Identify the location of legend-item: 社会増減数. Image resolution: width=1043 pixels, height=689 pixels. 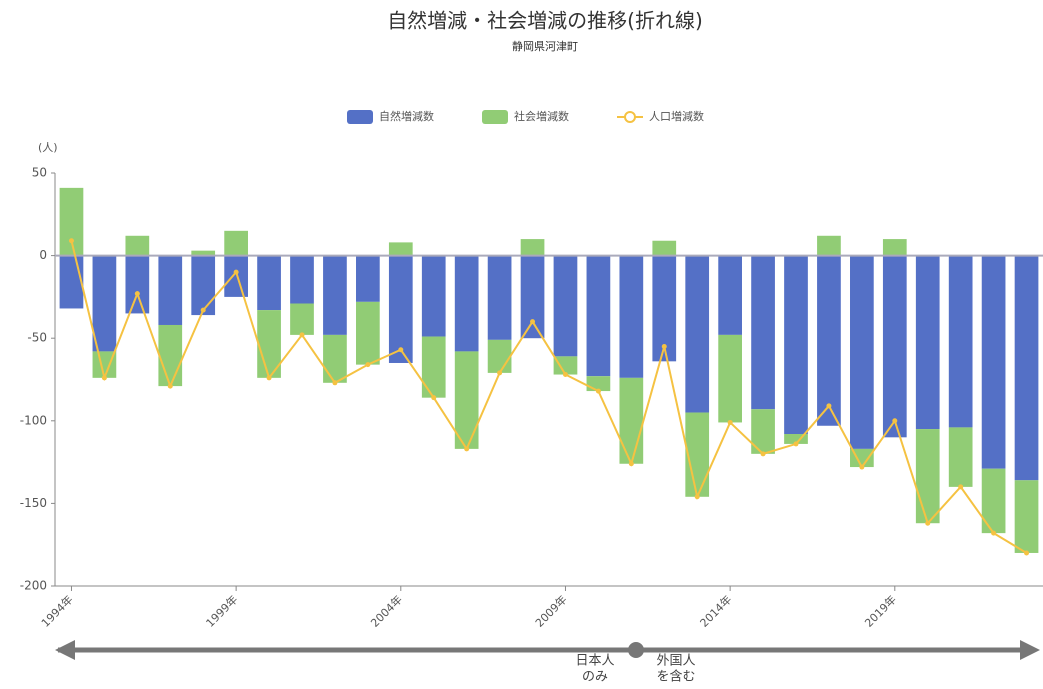
(525, 116).